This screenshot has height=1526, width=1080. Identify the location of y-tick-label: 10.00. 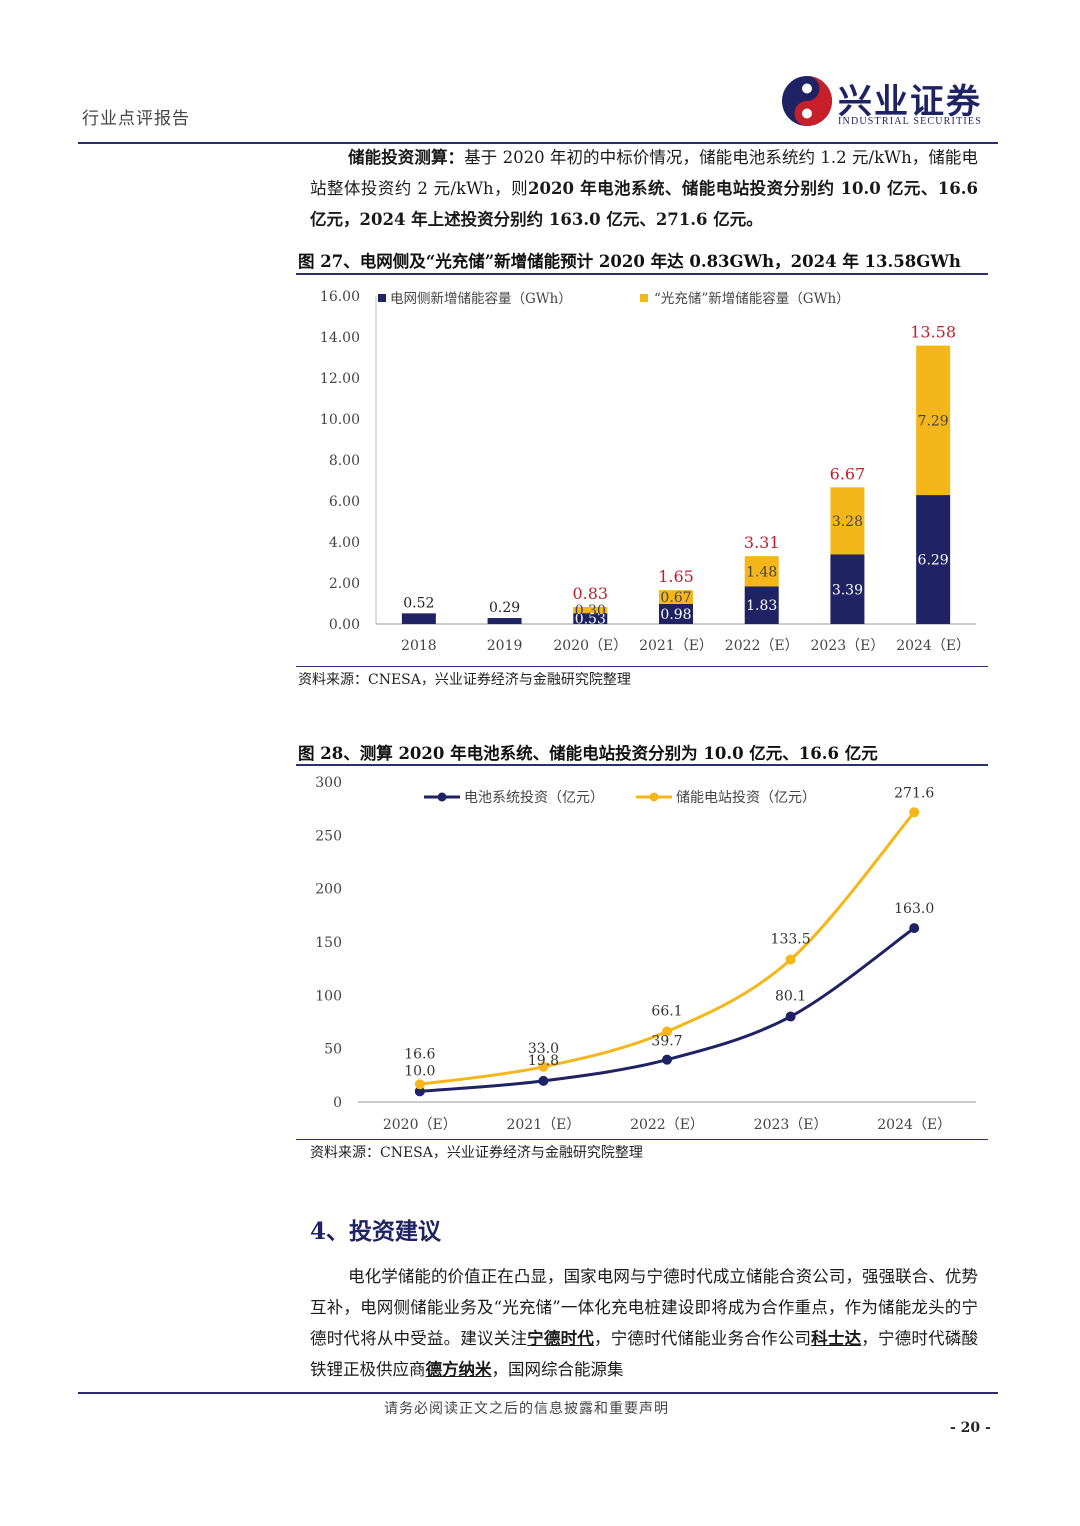
(340, 420).